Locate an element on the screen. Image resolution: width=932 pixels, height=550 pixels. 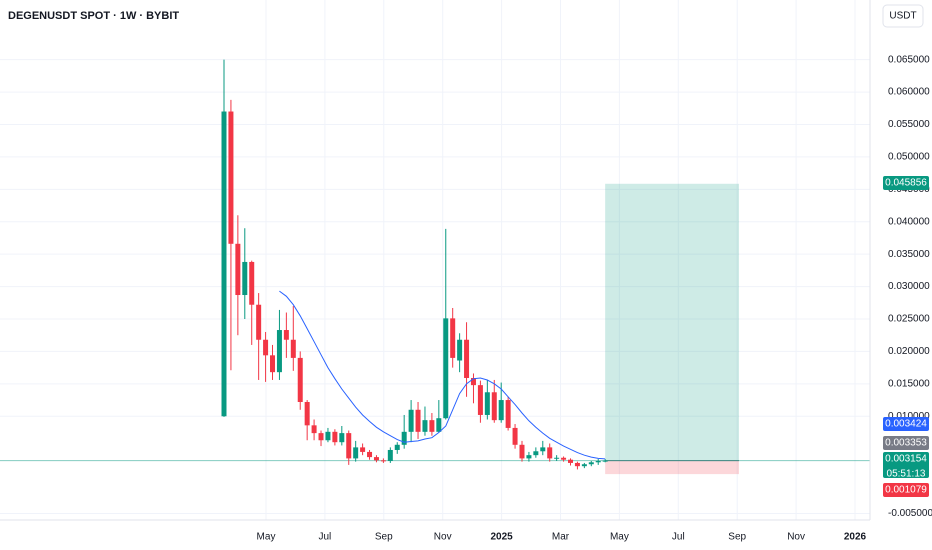
y-tick-label: 0.055000 is located at coordinates (909, 124).